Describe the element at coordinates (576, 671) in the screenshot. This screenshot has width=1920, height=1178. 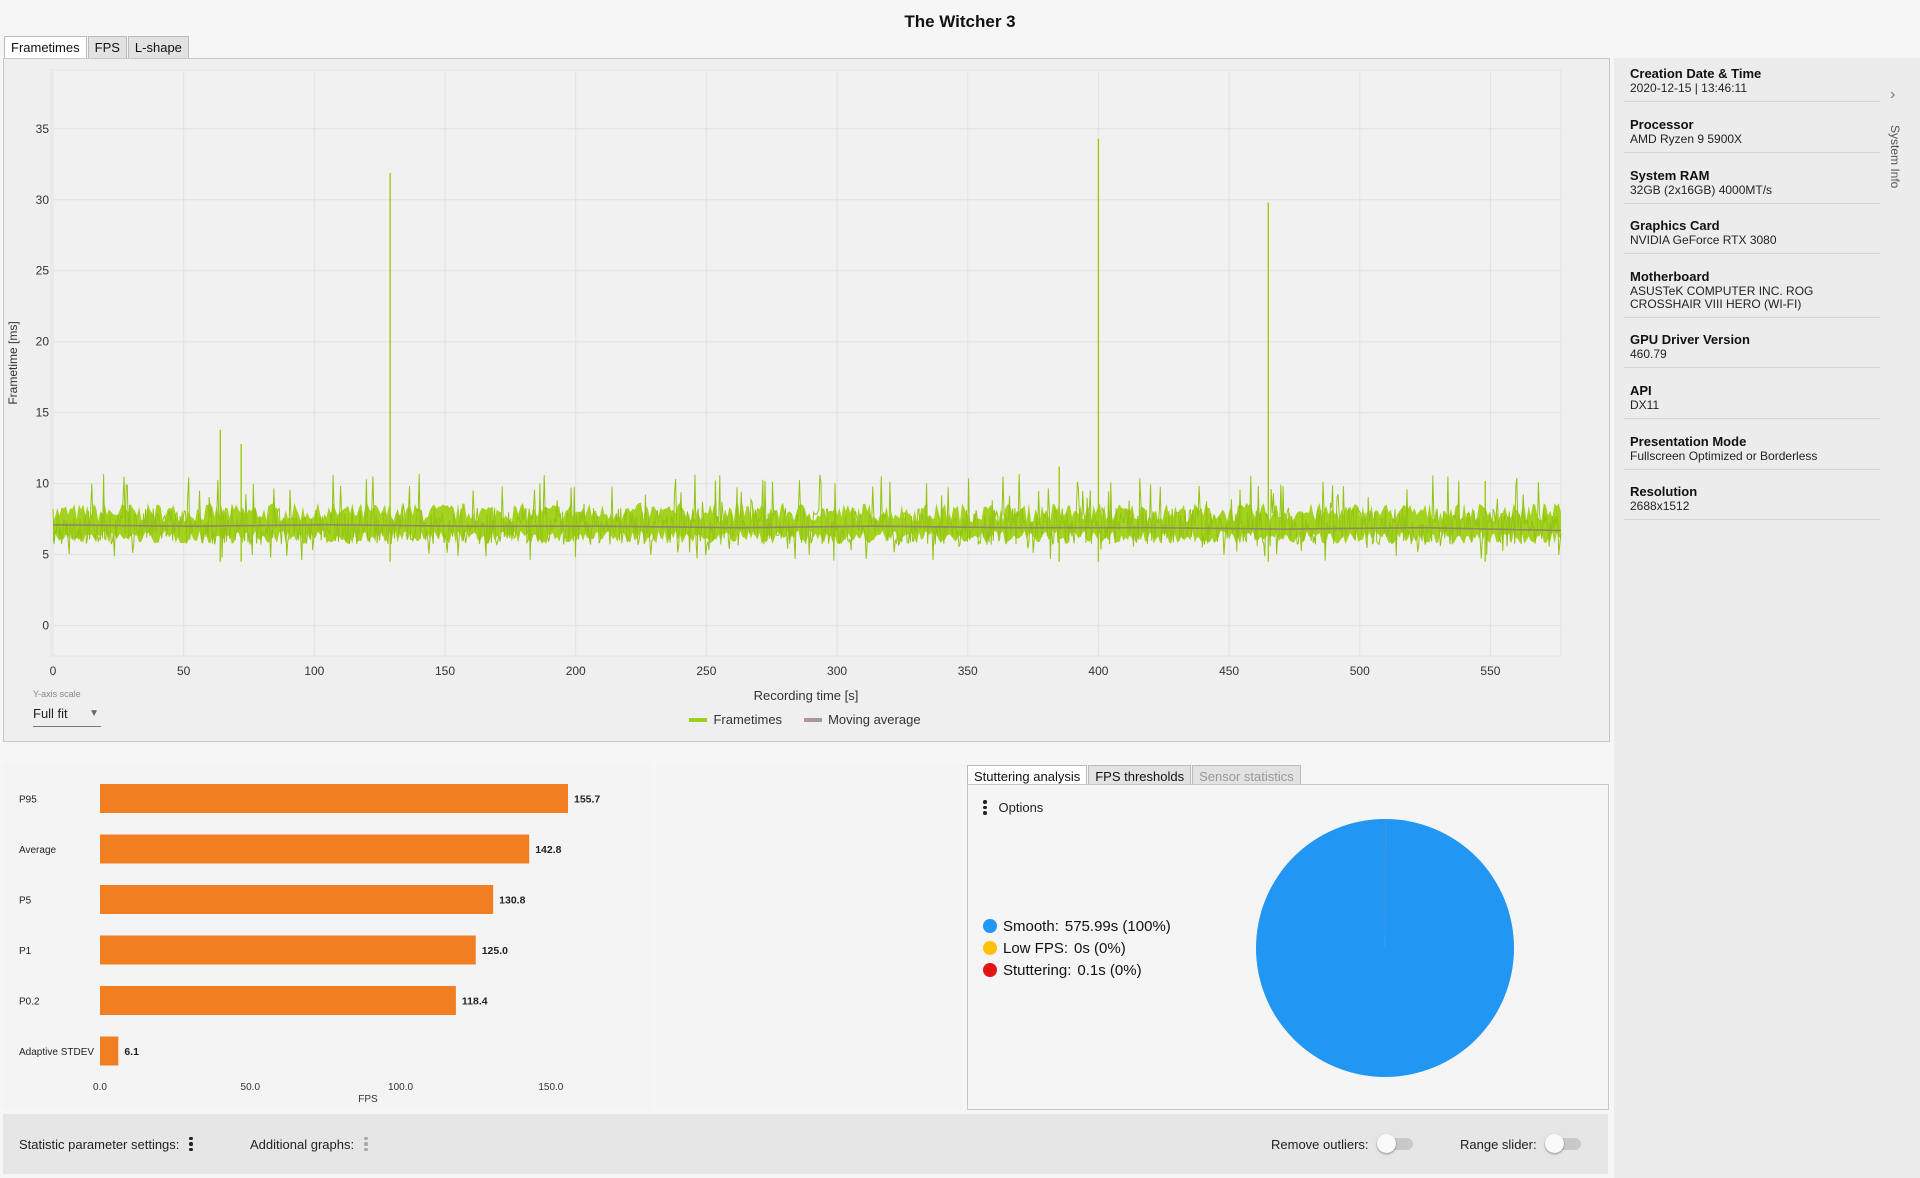
I see `x-tick-label: 200` at that location.